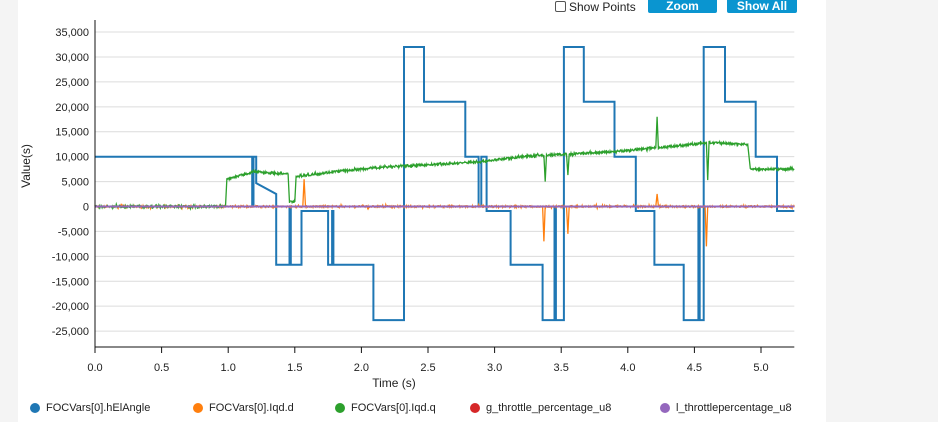 The height and width of the screenshot is (422, 938). I want to click on legend-item: FOCVars[0].Iqd.q, so click(385, 408).